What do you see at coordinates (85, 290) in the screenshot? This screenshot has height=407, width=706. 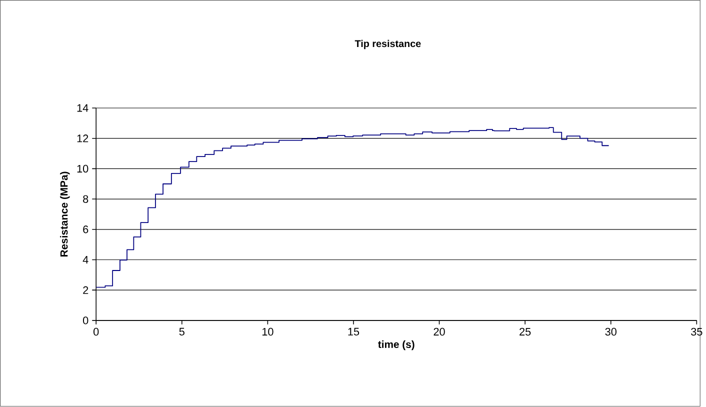 I see `y-tick-label: 2` at bounding box center [85, 290].